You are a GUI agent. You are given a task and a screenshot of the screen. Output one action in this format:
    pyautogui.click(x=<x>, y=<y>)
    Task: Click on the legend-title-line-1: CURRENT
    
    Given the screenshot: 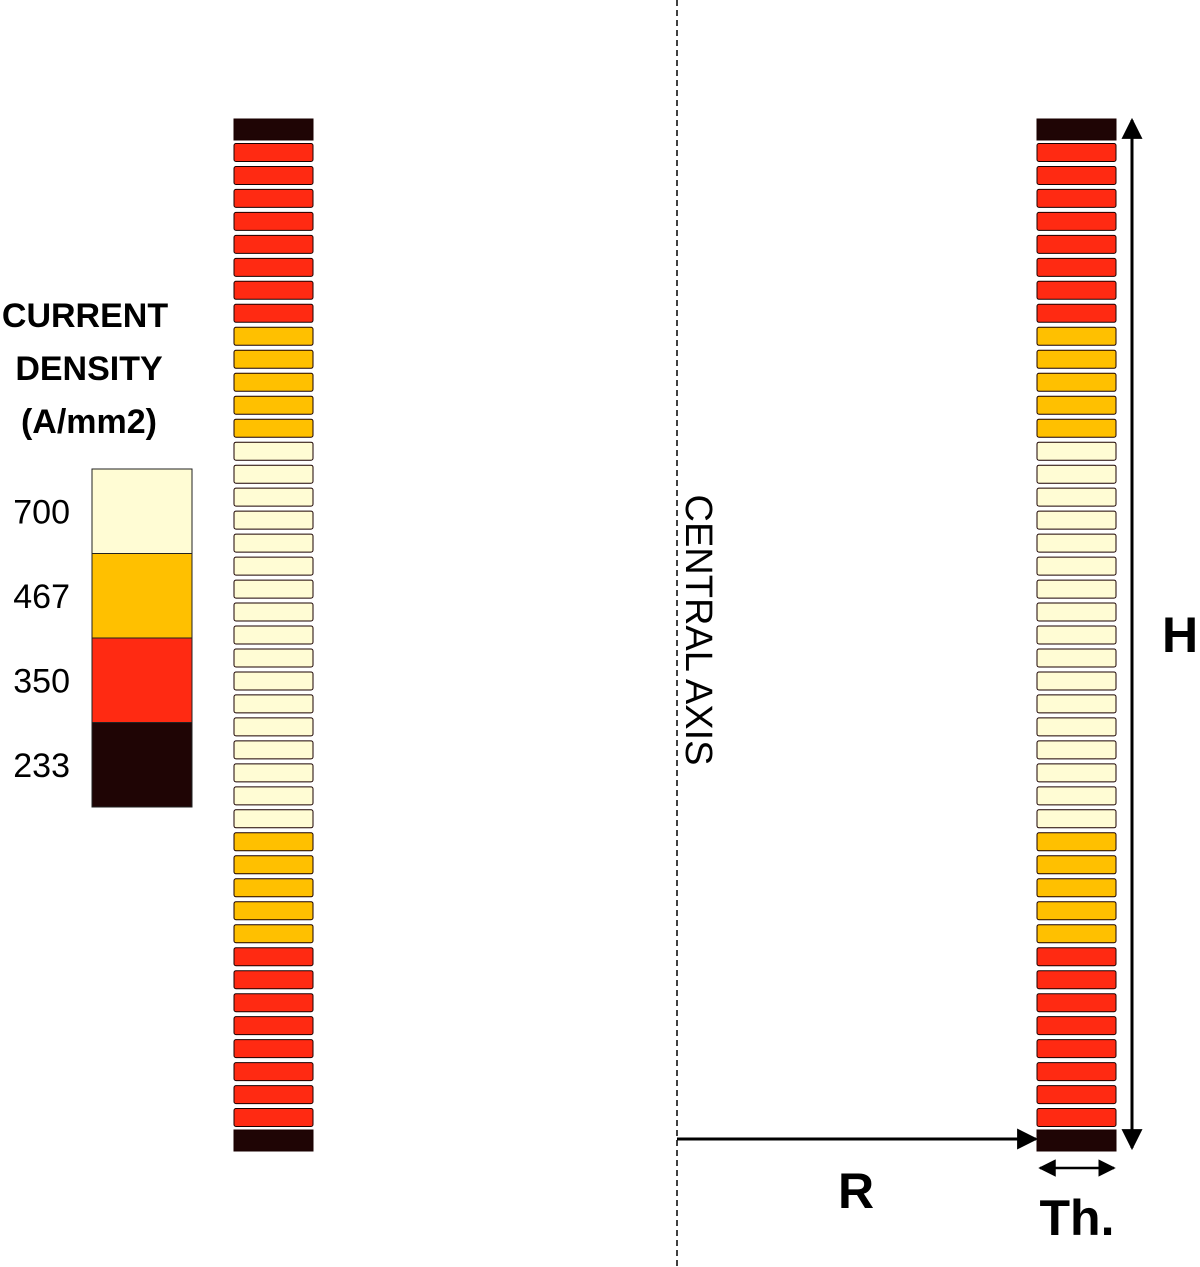 What is the action you would take?
    pyautogui.click(x=85, y=316)
    